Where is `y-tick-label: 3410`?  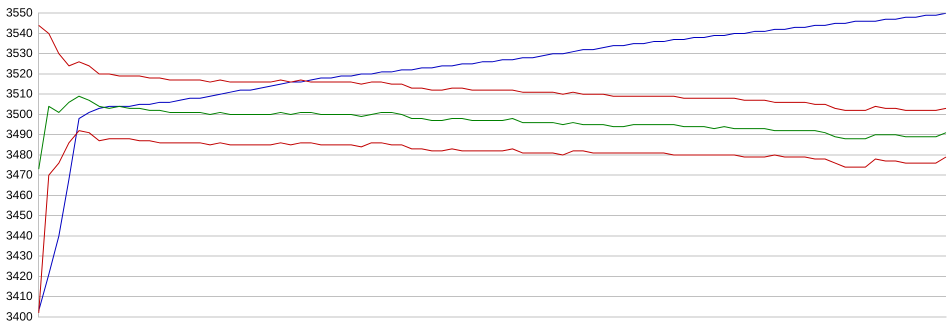
y-tick-label: 3410 is located at coordinates (20, 296).